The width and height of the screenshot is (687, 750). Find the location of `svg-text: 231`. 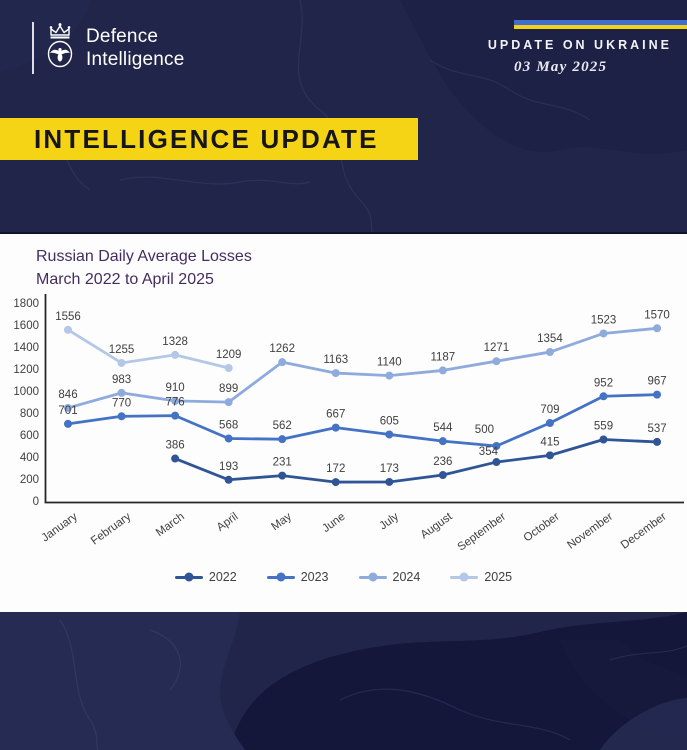

svg-text: 231 is located at coordinates (282, 463).